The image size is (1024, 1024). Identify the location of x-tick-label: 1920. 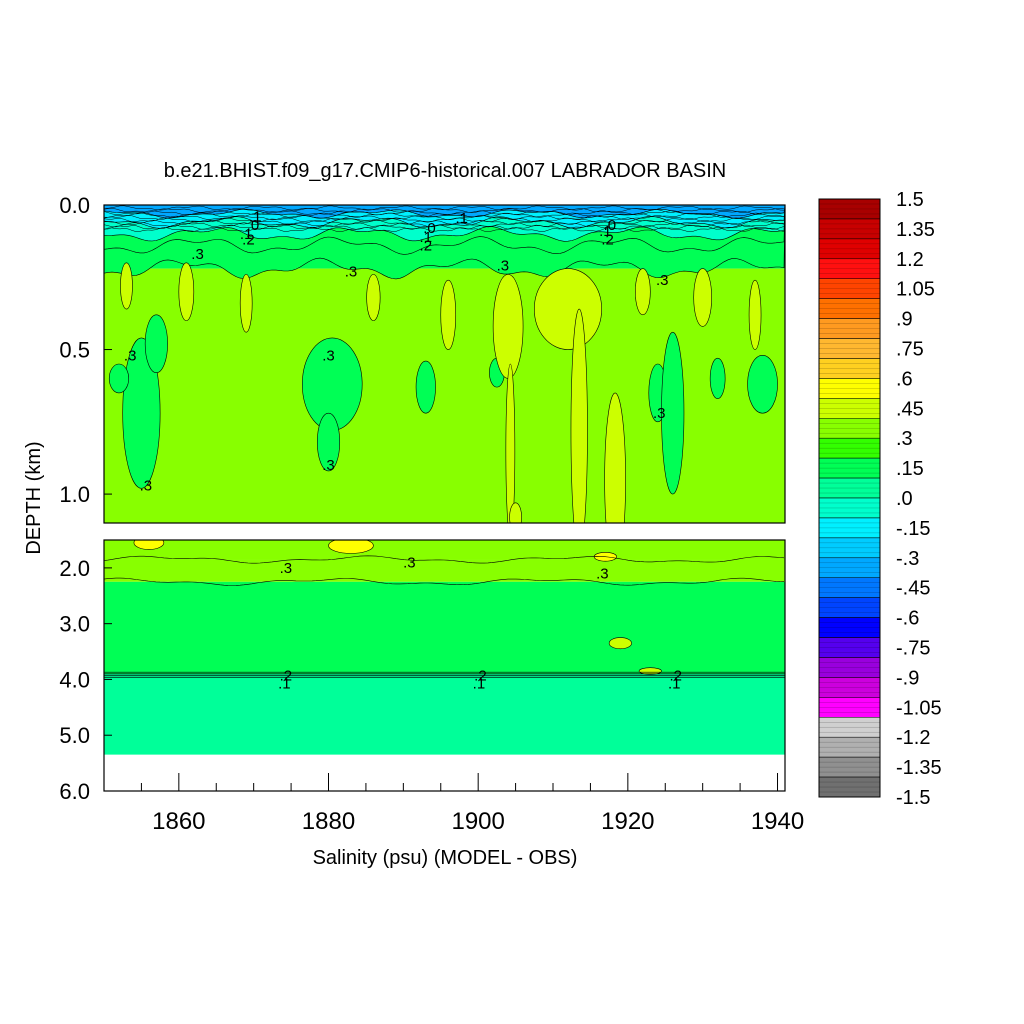
(627, 821).